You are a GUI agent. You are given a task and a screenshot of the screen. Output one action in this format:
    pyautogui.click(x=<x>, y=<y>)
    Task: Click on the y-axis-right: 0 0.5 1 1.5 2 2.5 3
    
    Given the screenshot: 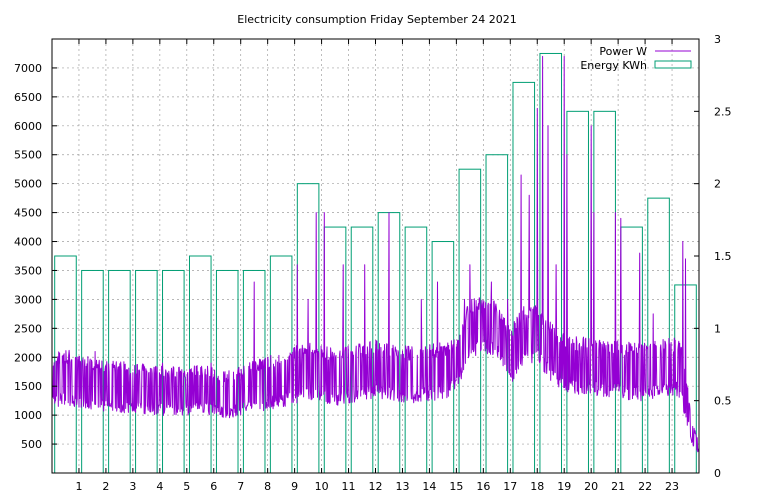 What is the action you would take?
    pyautogui.click(x=713, y=256)
    